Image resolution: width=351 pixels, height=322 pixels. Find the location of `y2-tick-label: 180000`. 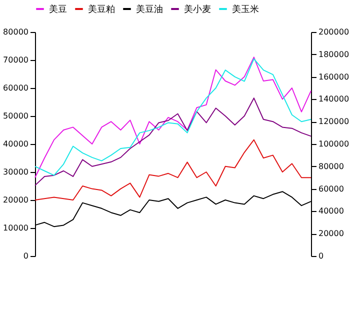

y2-tick-label: 180000 is located at coordinates (334, 54).